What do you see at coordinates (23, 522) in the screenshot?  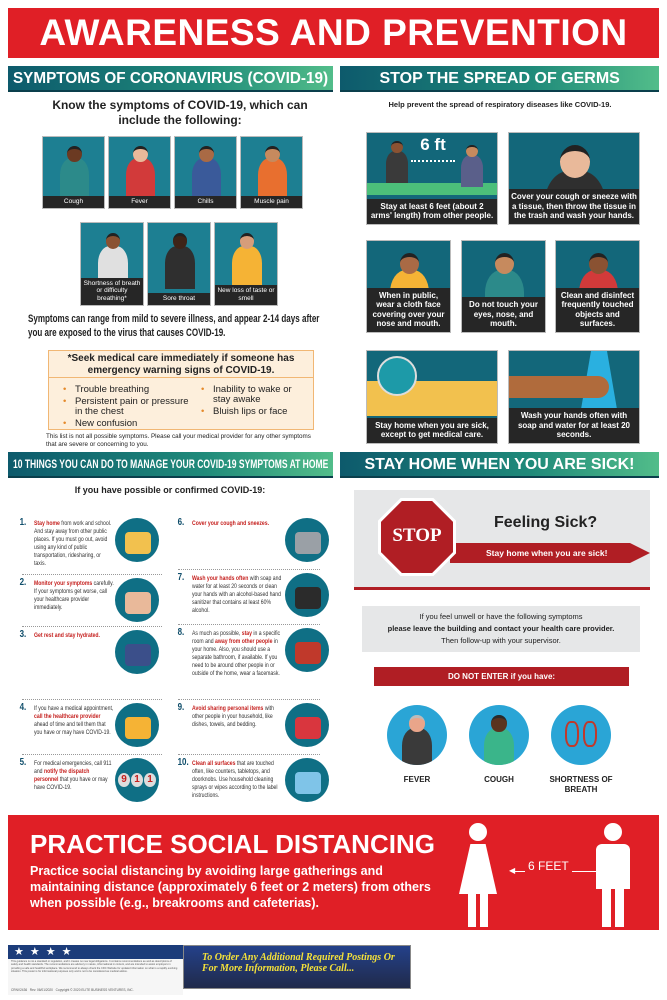 I see `item-number: 1.` at bounding box center [23, 522].